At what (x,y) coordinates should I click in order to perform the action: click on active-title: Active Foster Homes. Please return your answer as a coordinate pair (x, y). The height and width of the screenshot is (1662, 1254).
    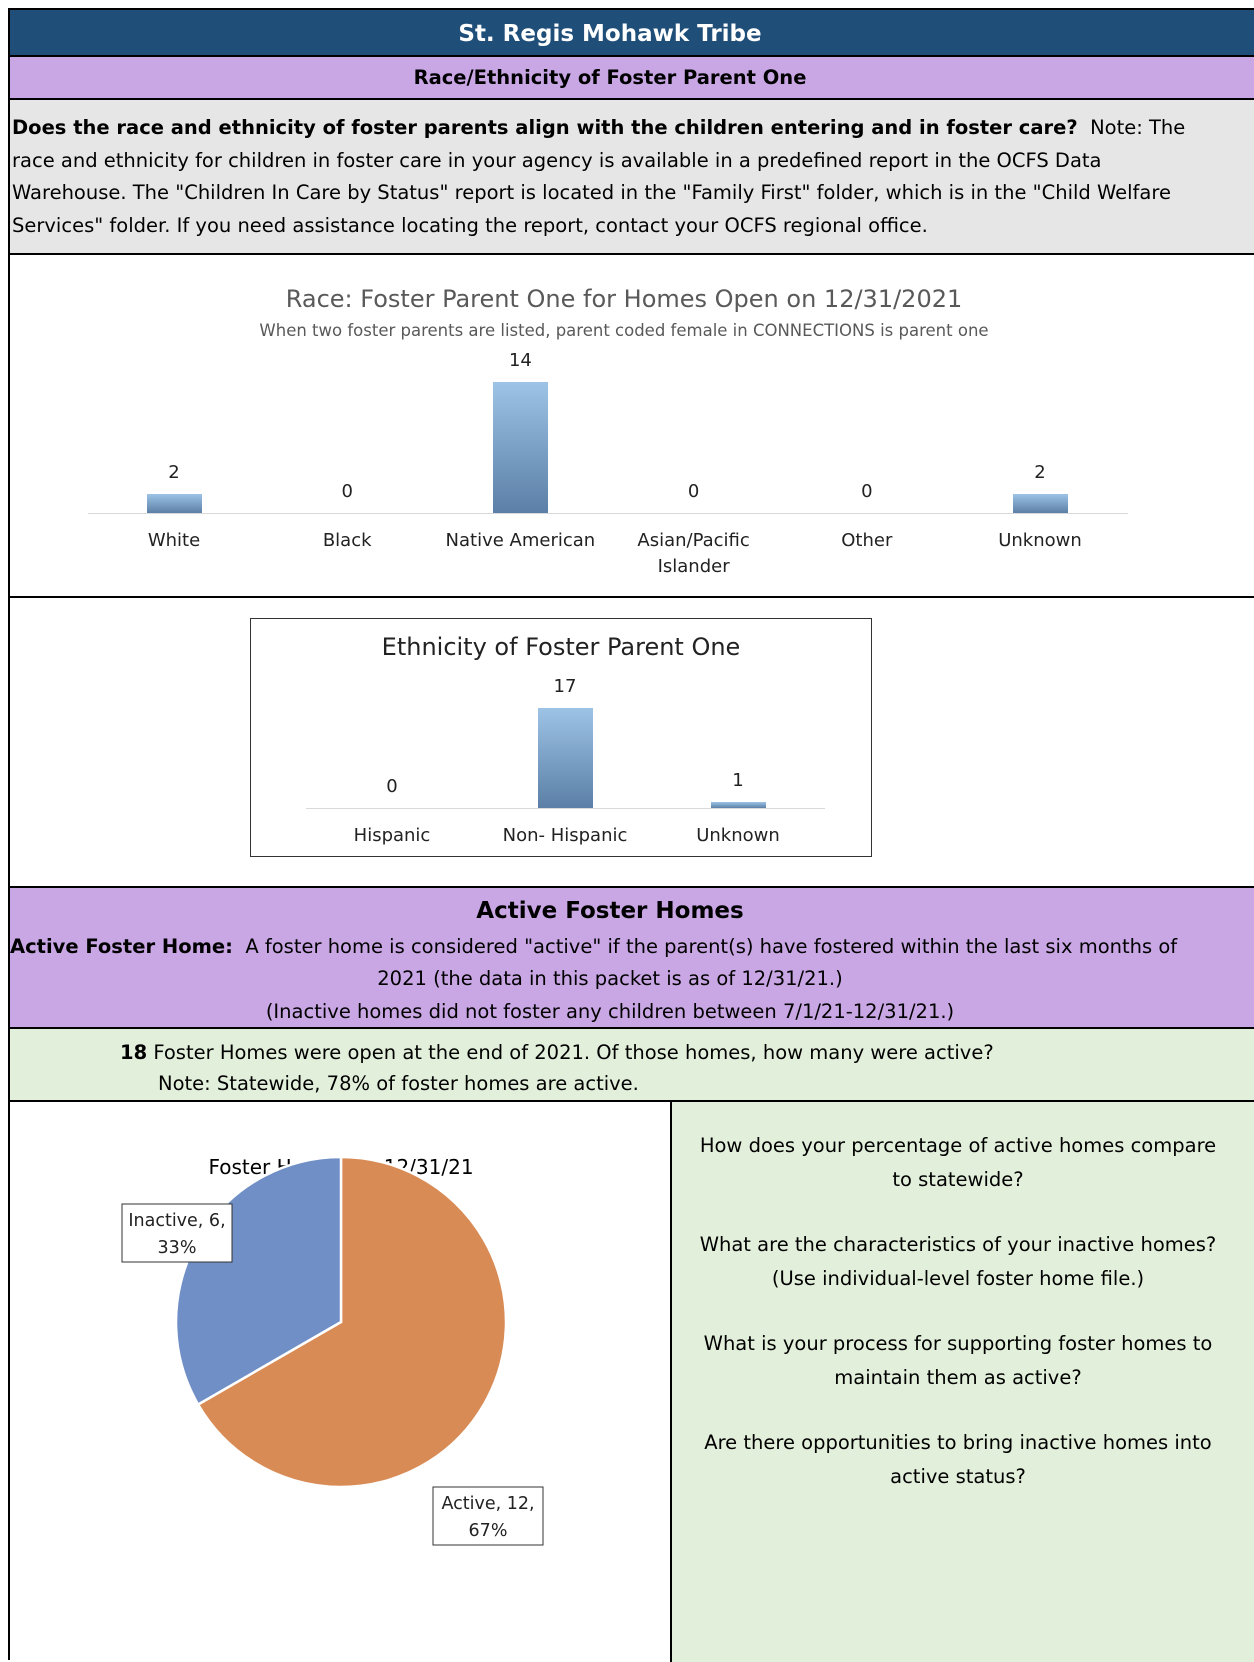
    Looking at the image, I should click on (610, 911).